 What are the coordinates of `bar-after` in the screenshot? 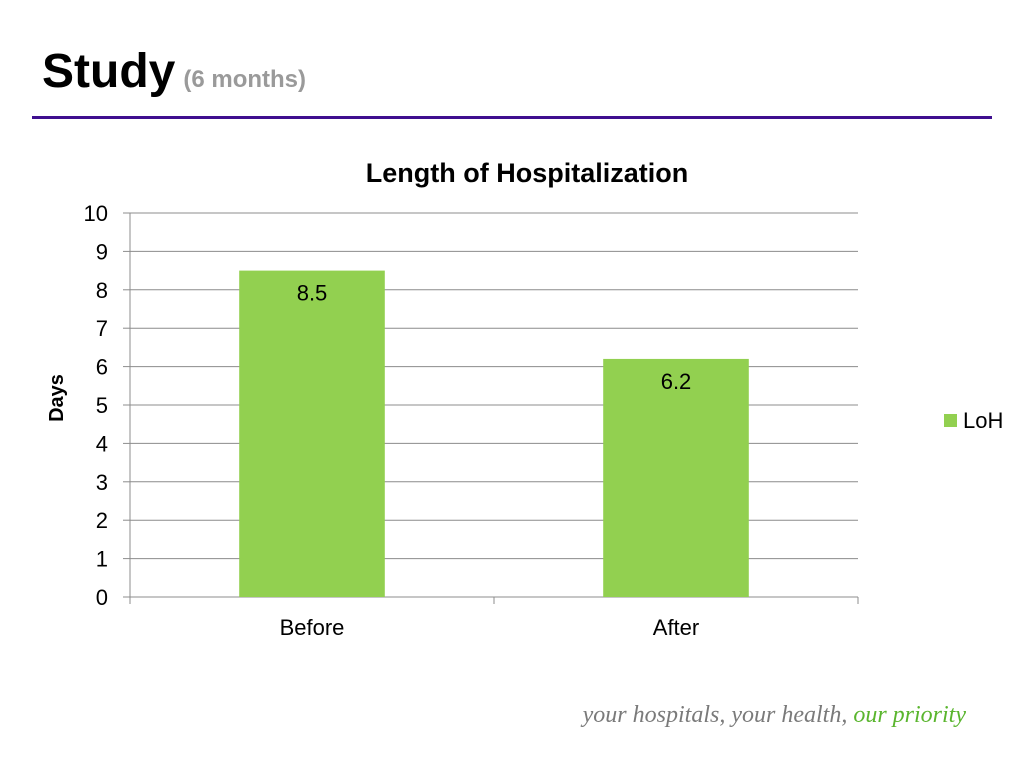 It's located at (676, 477).